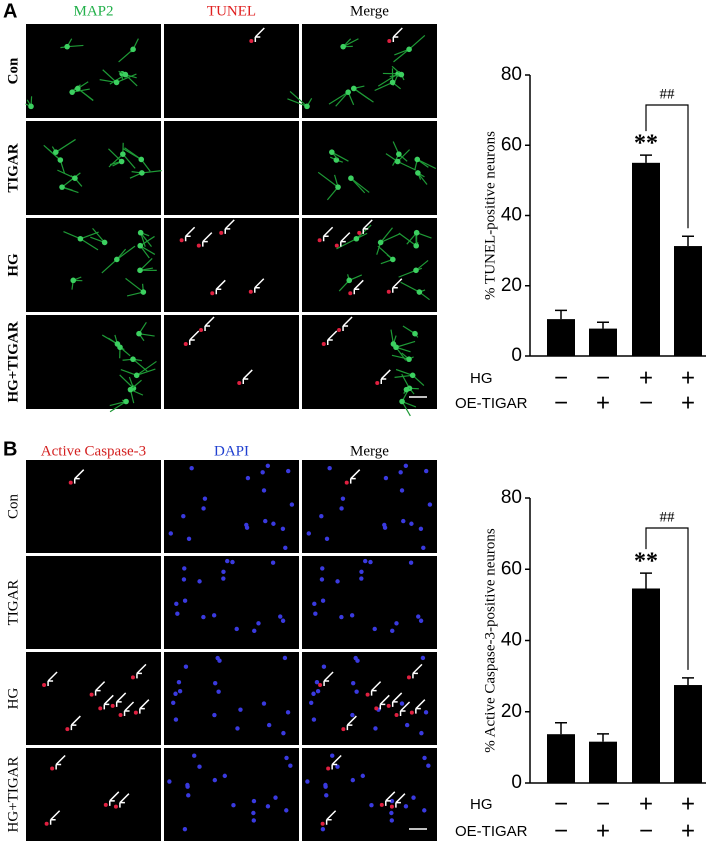 The image size is (716, 850). Describe the element at coordinates (511, 568) in the screenshot. I see `y-tick-label: 60` at that location.